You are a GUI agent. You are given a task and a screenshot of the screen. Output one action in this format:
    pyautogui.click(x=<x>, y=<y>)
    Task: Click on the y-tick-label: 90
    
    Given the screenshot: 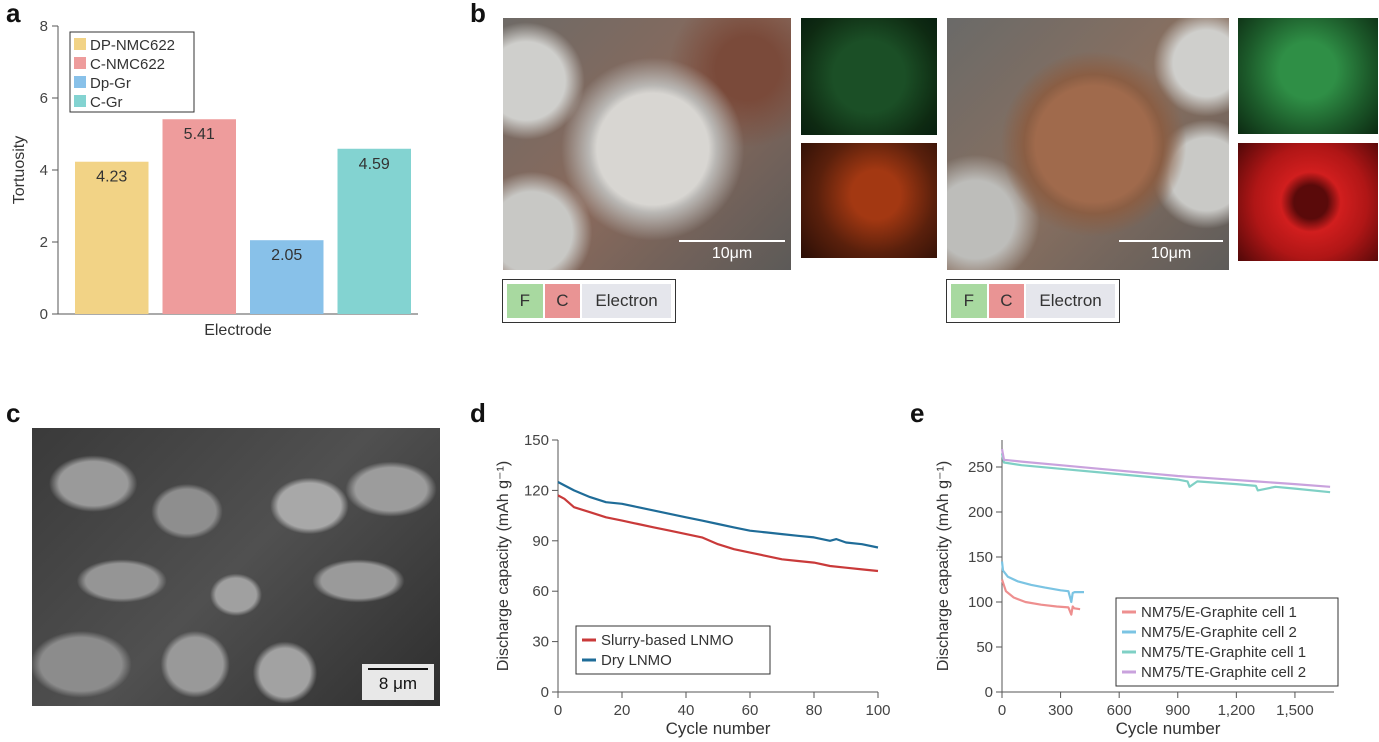 What is the action you would take?
    pyautogui.click(x=540, y=541)
    